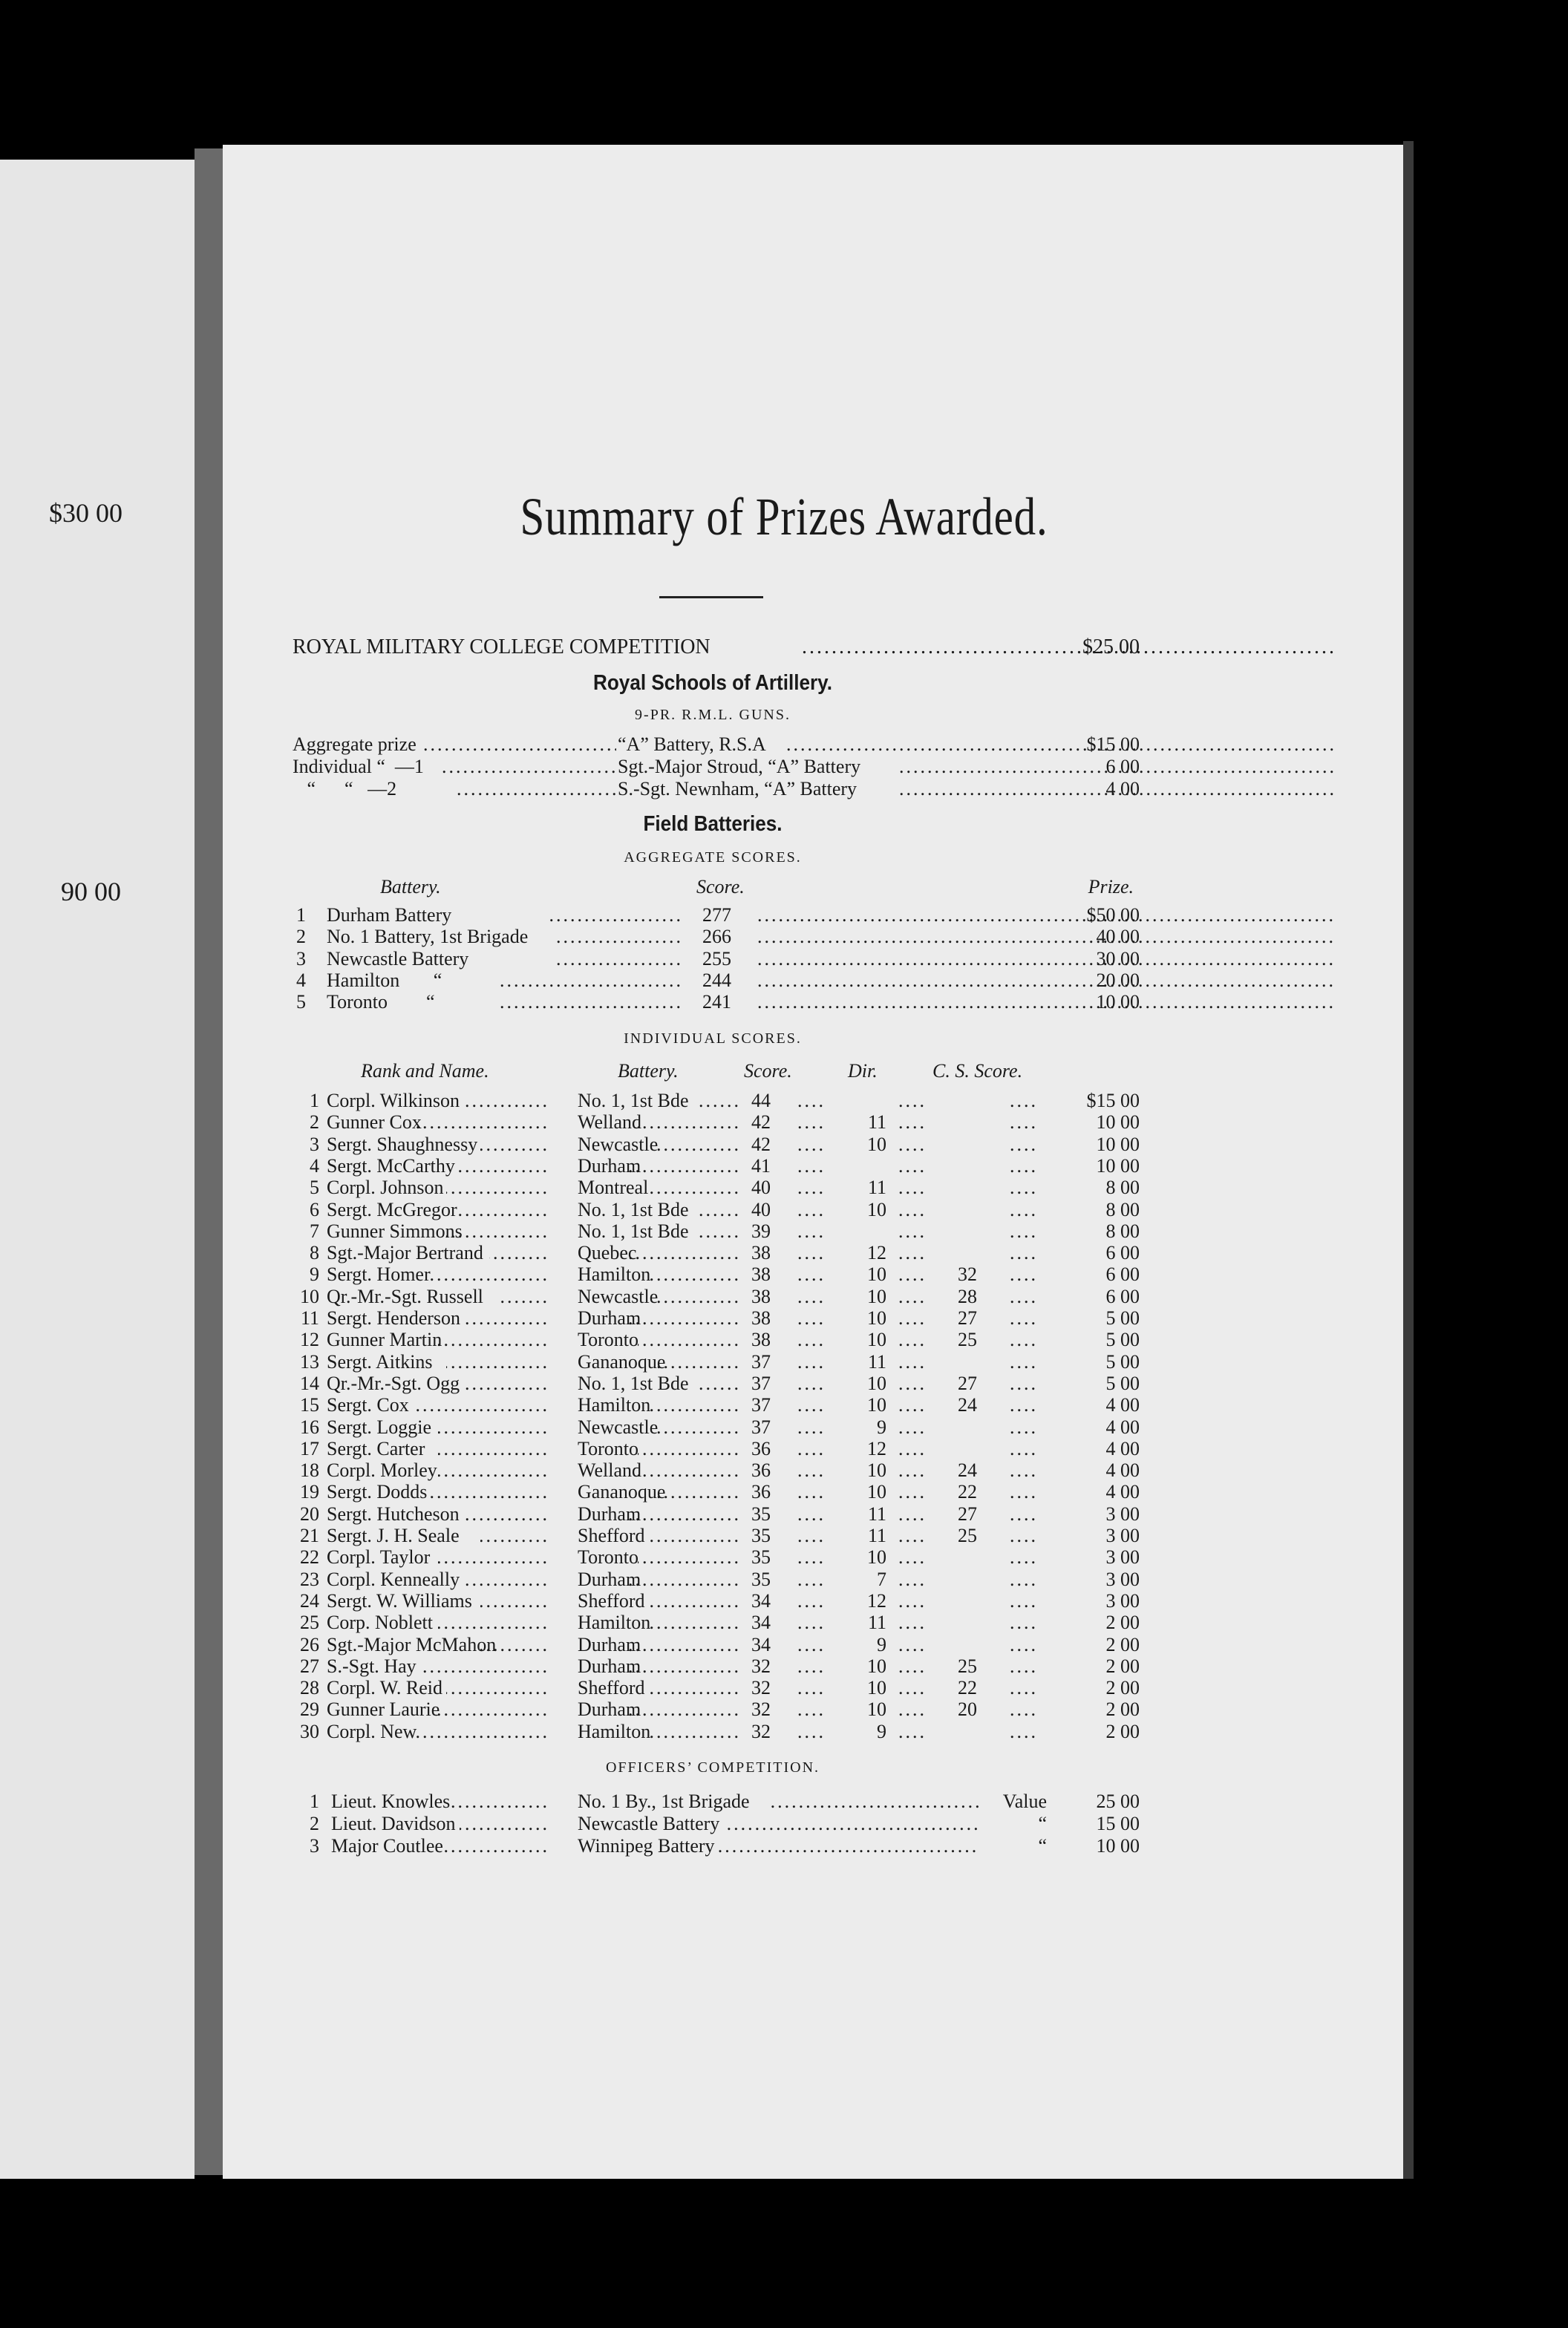  Describe the element at coordinates (309, 1731) in the screenshot. I see `row-number: 30` at that location.